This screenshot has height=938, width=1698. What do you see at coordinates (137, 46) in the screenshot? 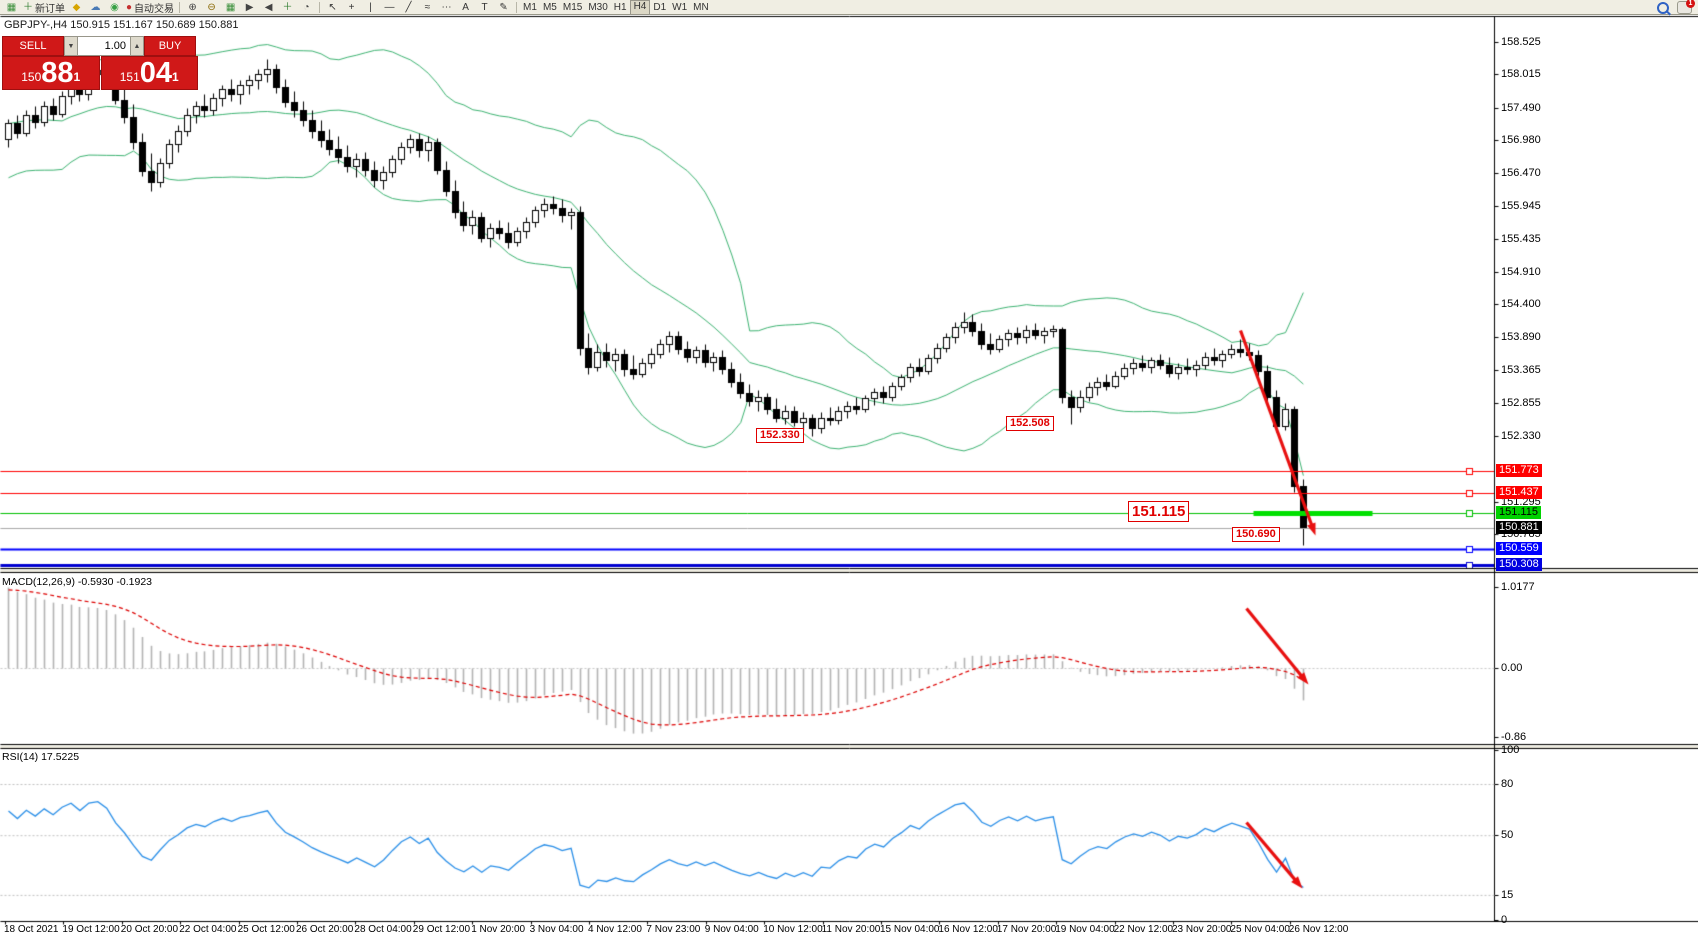
I see `volume-increase-button: ▲` at bounding box center [137, 46].